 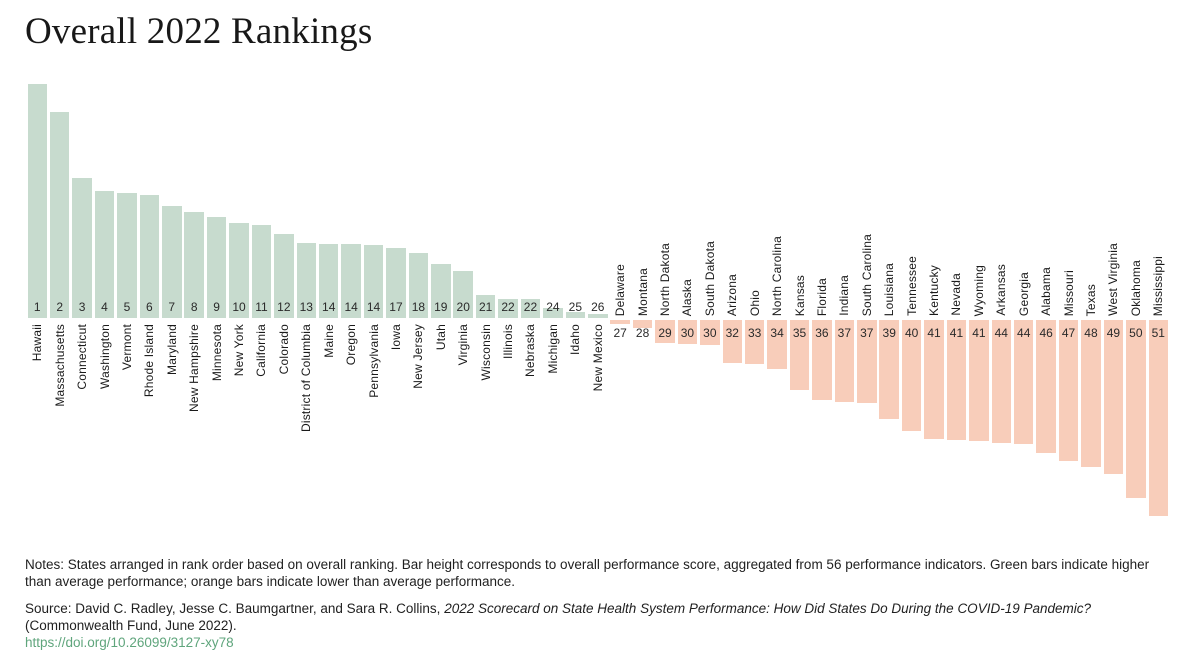 What do you see at coordinates (284, 307) in the screenshot?
I see `rank-label-colorado: 12` at bounding box center [284, 307].